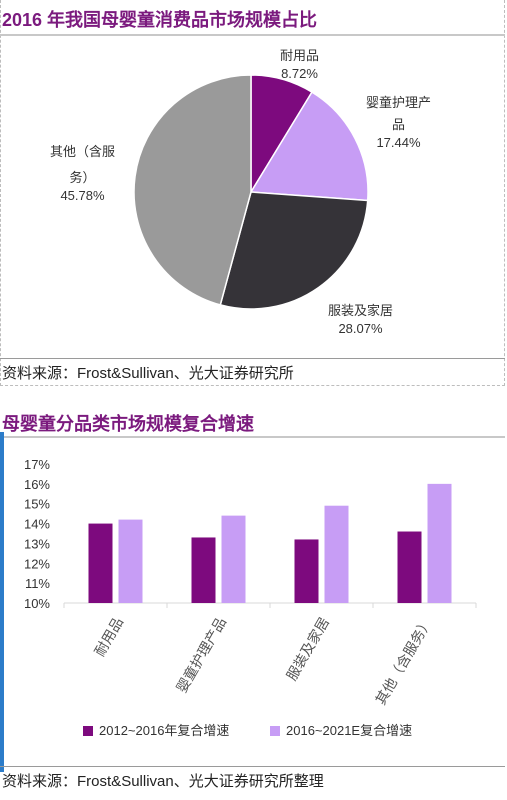 The height and width of the screenshot is (800, 507). Describe the element at coordinates (248, 781) in the screenshot. I see `bar-source-suffix: 、光大证券研究所整理` at that location.